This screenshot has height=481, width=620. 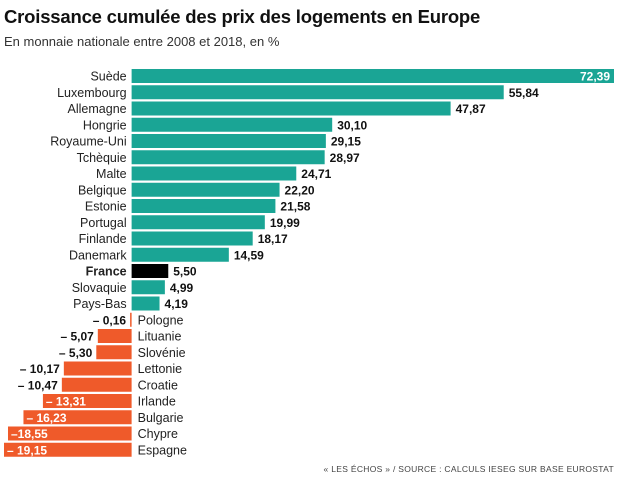 What do you see at coordinates (203, 206) in the screenshot?
I see `bar-estonie` at bounding box center [203, 206].